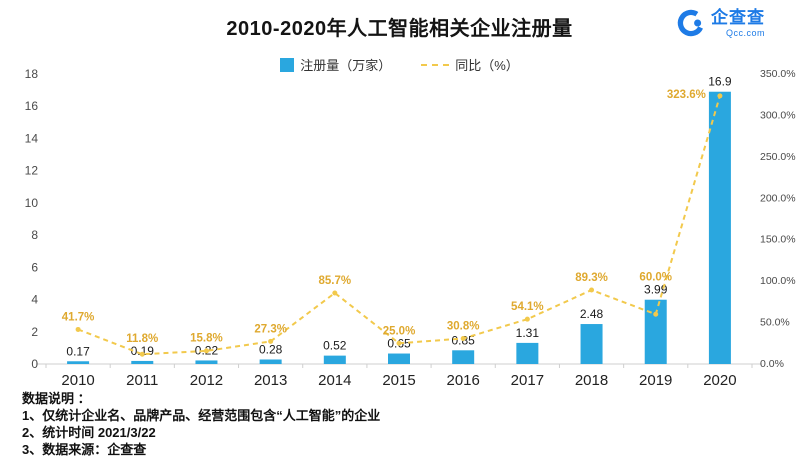 Image resolution: width=799 pixels, height=468 pixels. I want to click on left-axis-tick-label: 14, so click(32, 138).